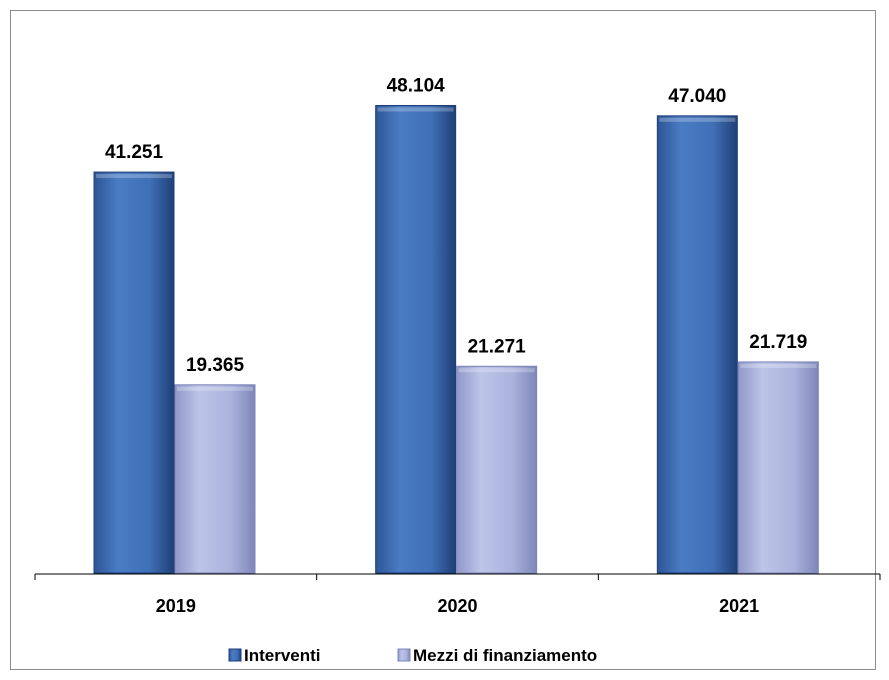  I want to click on data-label-interventi-2021: 47.040, so click(697, 96).